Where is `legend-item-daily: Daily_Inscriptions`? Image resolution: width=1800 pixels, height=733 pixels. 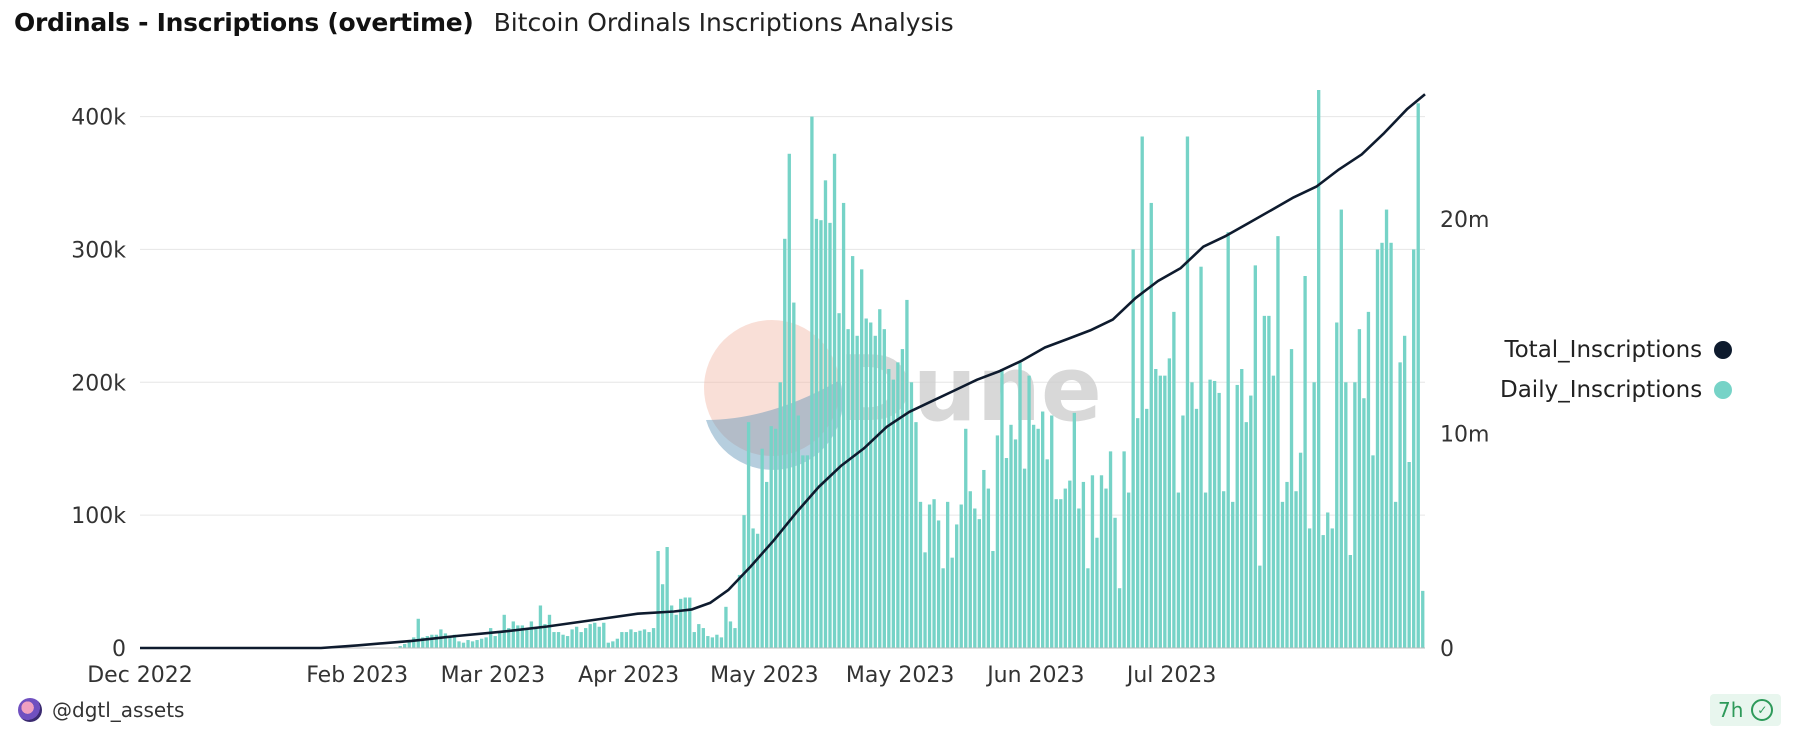
legend-item-daily: Daily_Inscriptions is located at coordinates (1616, 390).